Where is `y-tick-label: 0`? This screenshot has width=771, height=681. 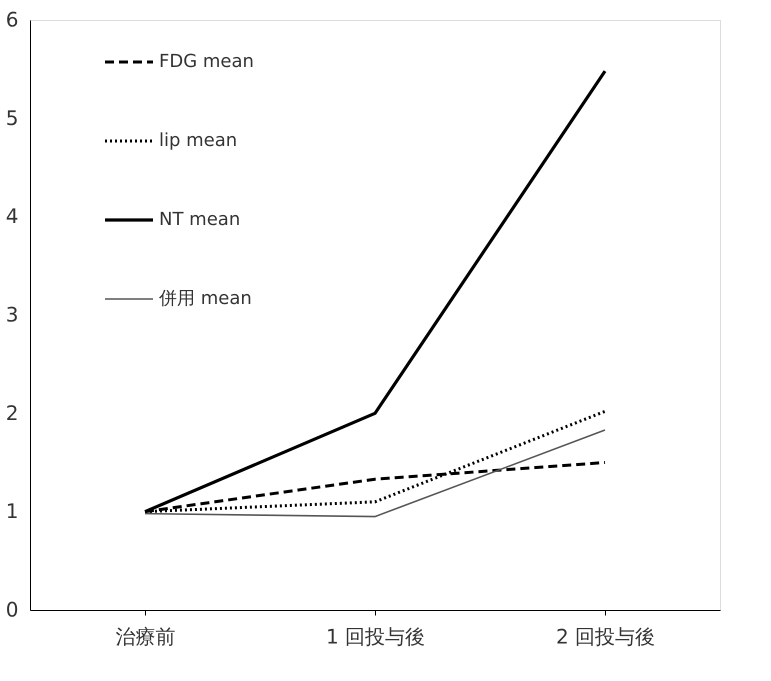
y-tick-label: 0 is located at coordinates (12, 610).